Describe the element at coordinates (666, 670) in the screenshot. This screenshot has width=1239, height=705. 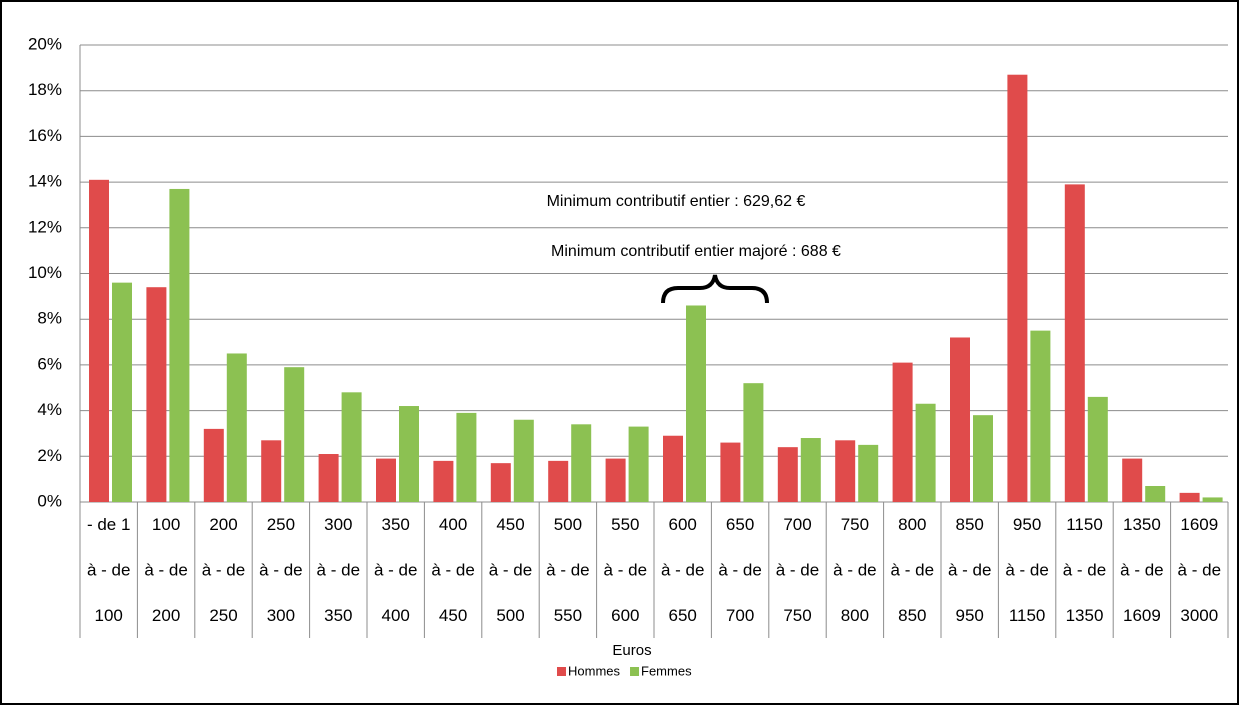
I see `legend-label: Femmes` at that location.